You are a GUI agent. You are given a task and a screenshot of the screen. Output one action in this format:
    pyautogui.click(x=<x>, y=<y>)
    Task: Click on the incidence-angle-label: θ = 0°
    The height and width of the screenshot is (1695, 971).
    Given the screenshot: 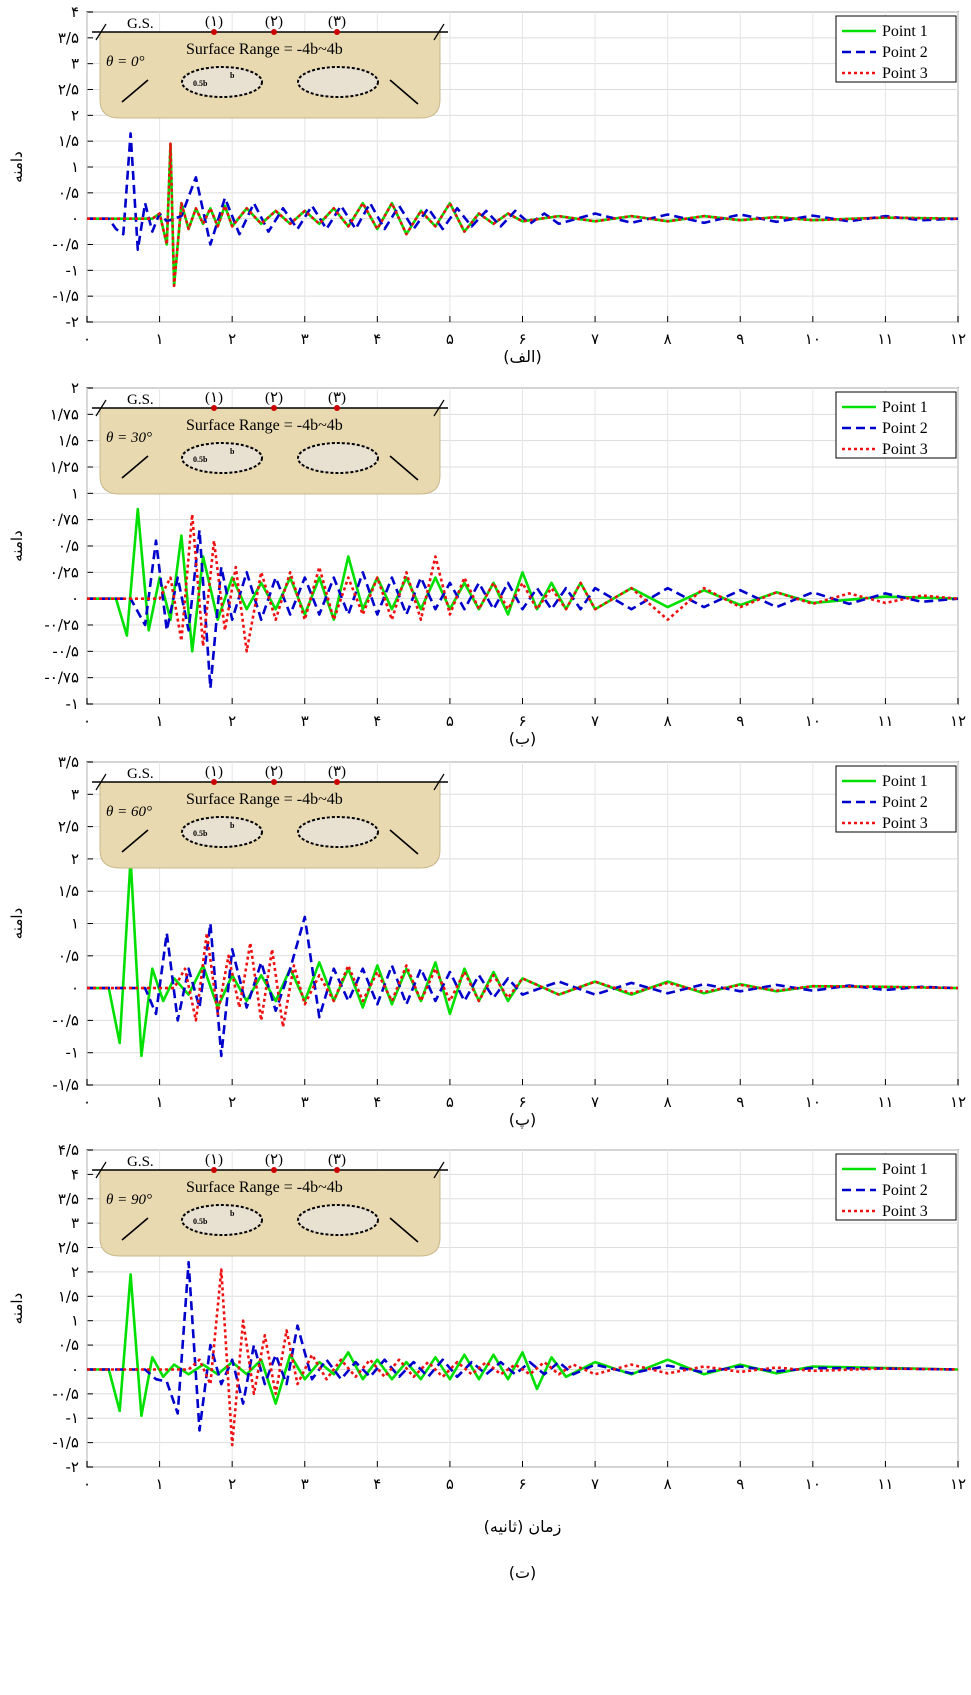 What is the action you would take?
    pyautogui.click(x=125, y=62)
    